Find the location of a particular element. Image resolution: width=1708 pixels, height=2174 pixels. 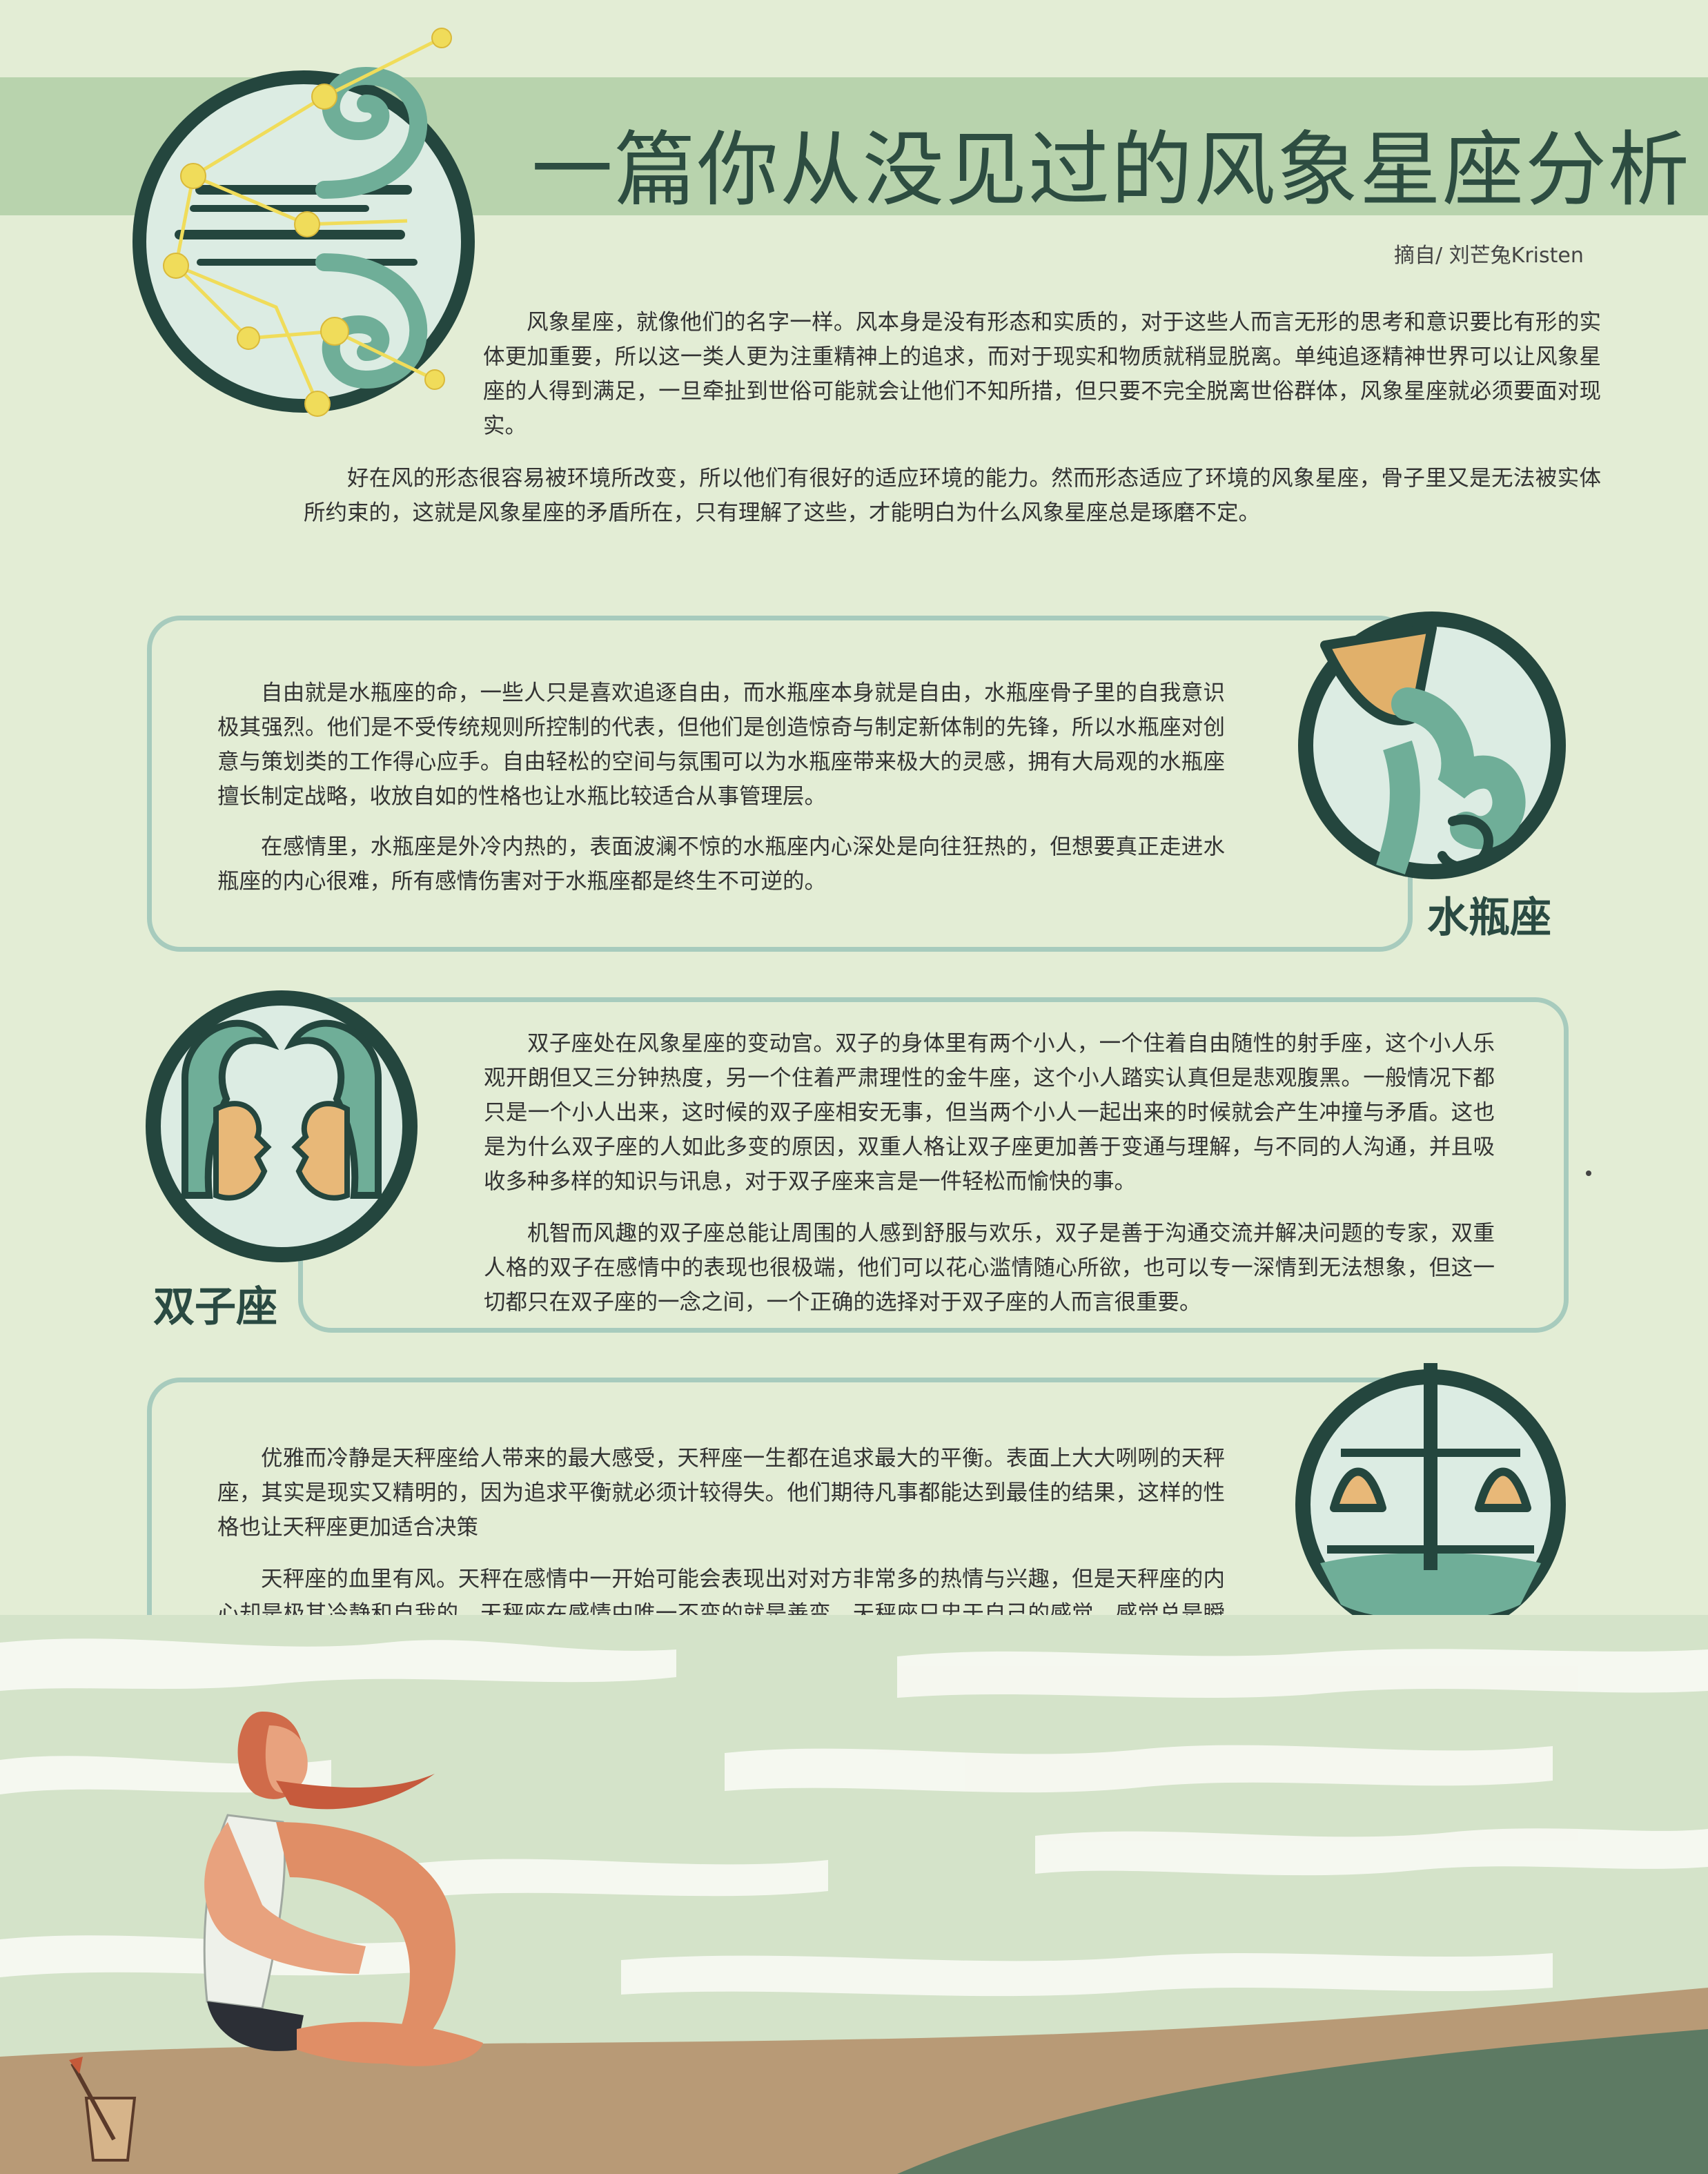

girl-figure is located at coordinates (343, 1889).